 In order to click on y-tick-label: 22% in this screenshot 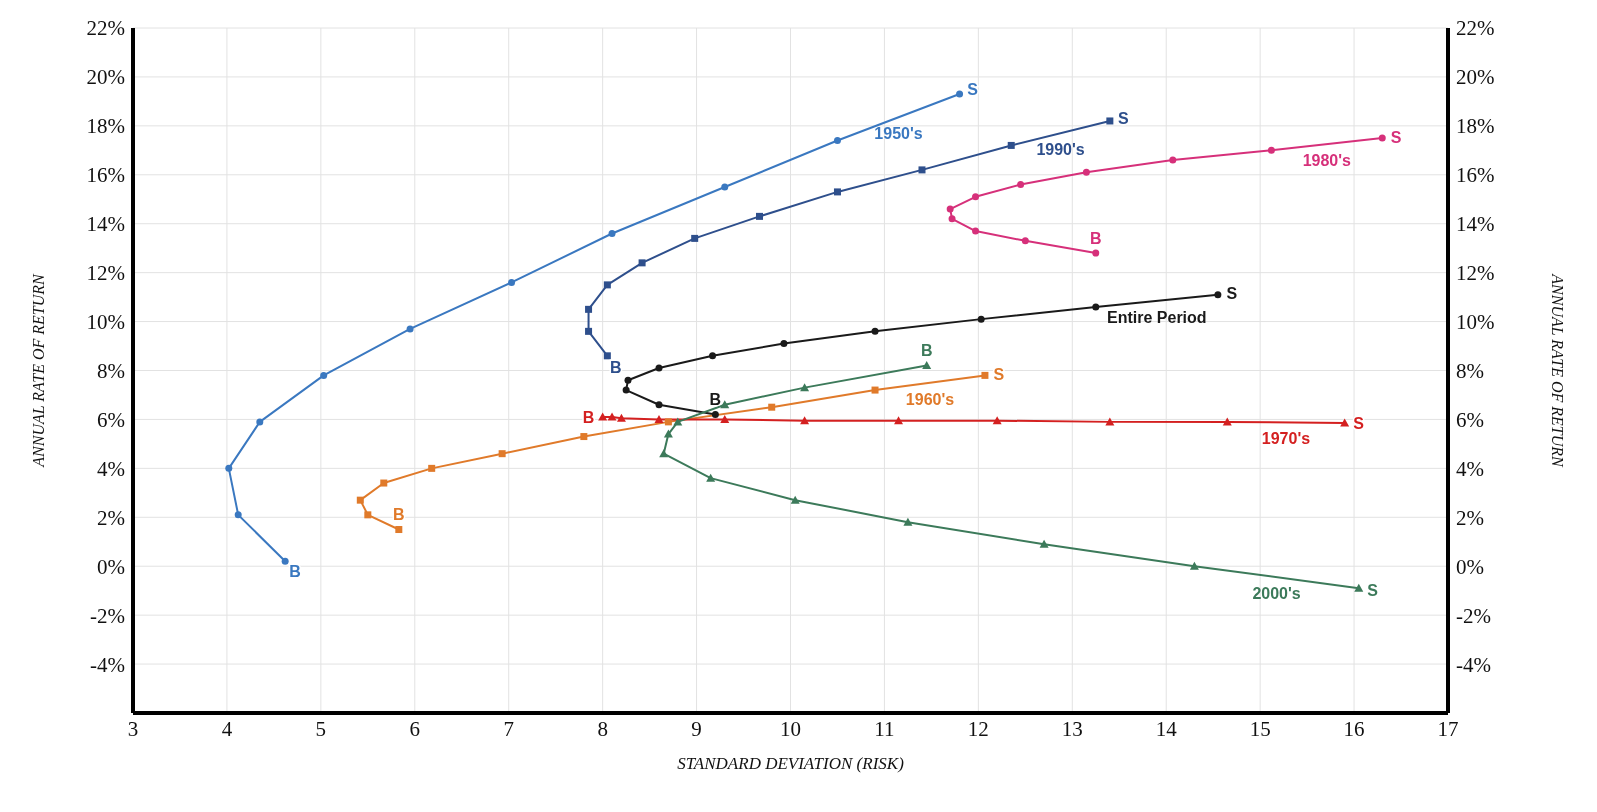, I will do `click(105, 28)`.